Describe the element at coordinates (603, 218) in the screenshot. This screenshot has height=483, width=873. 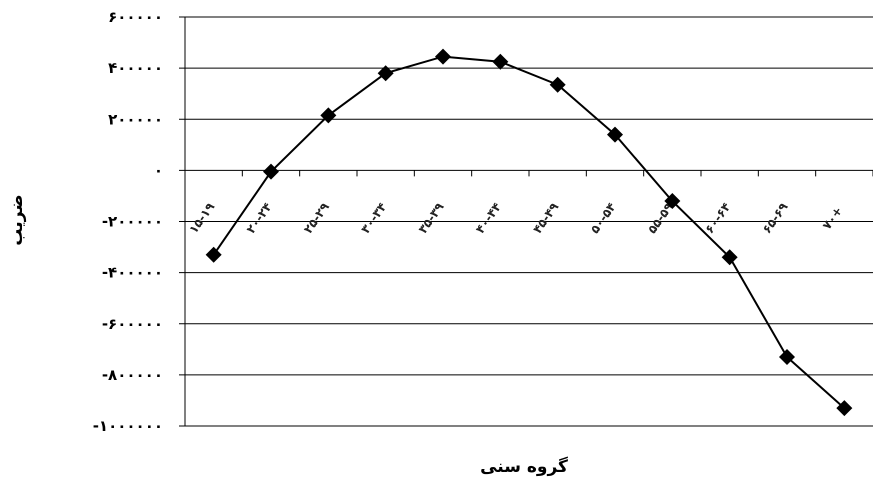
I see `x-tick-label: ۵۰-۵۴` at that location.